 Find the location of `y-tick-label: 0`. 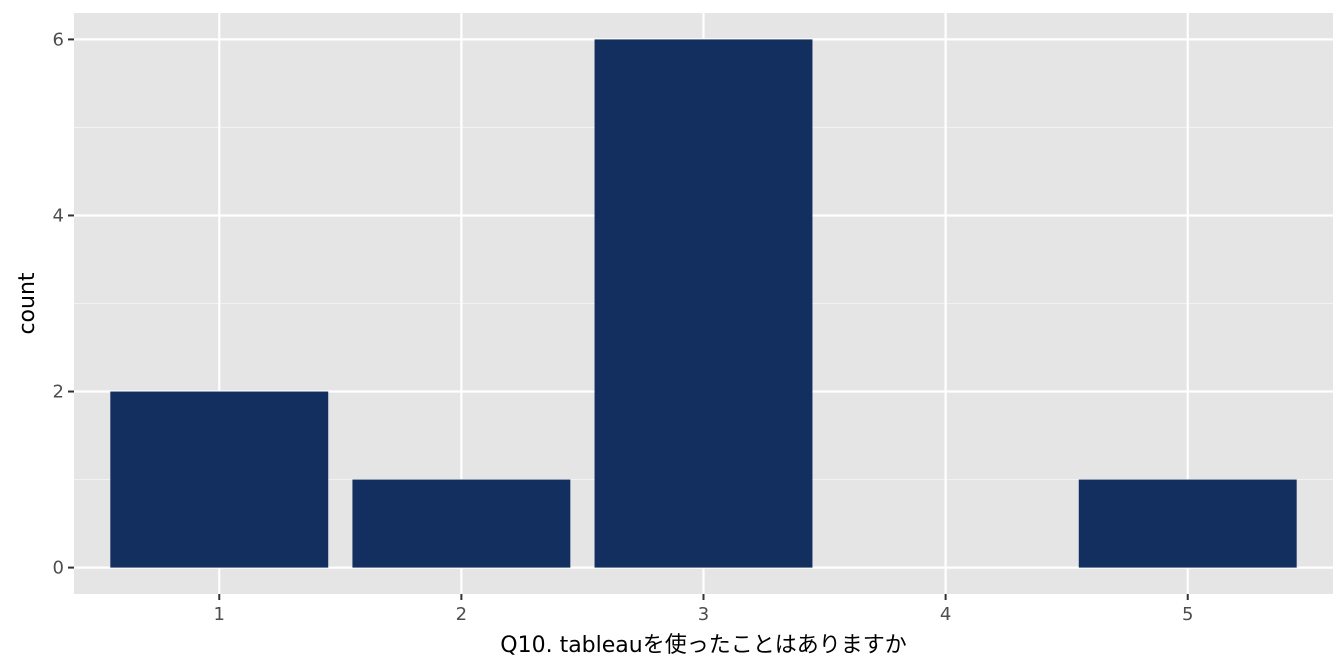

y-tick-label: 0 is located at coordinates (58, 568).